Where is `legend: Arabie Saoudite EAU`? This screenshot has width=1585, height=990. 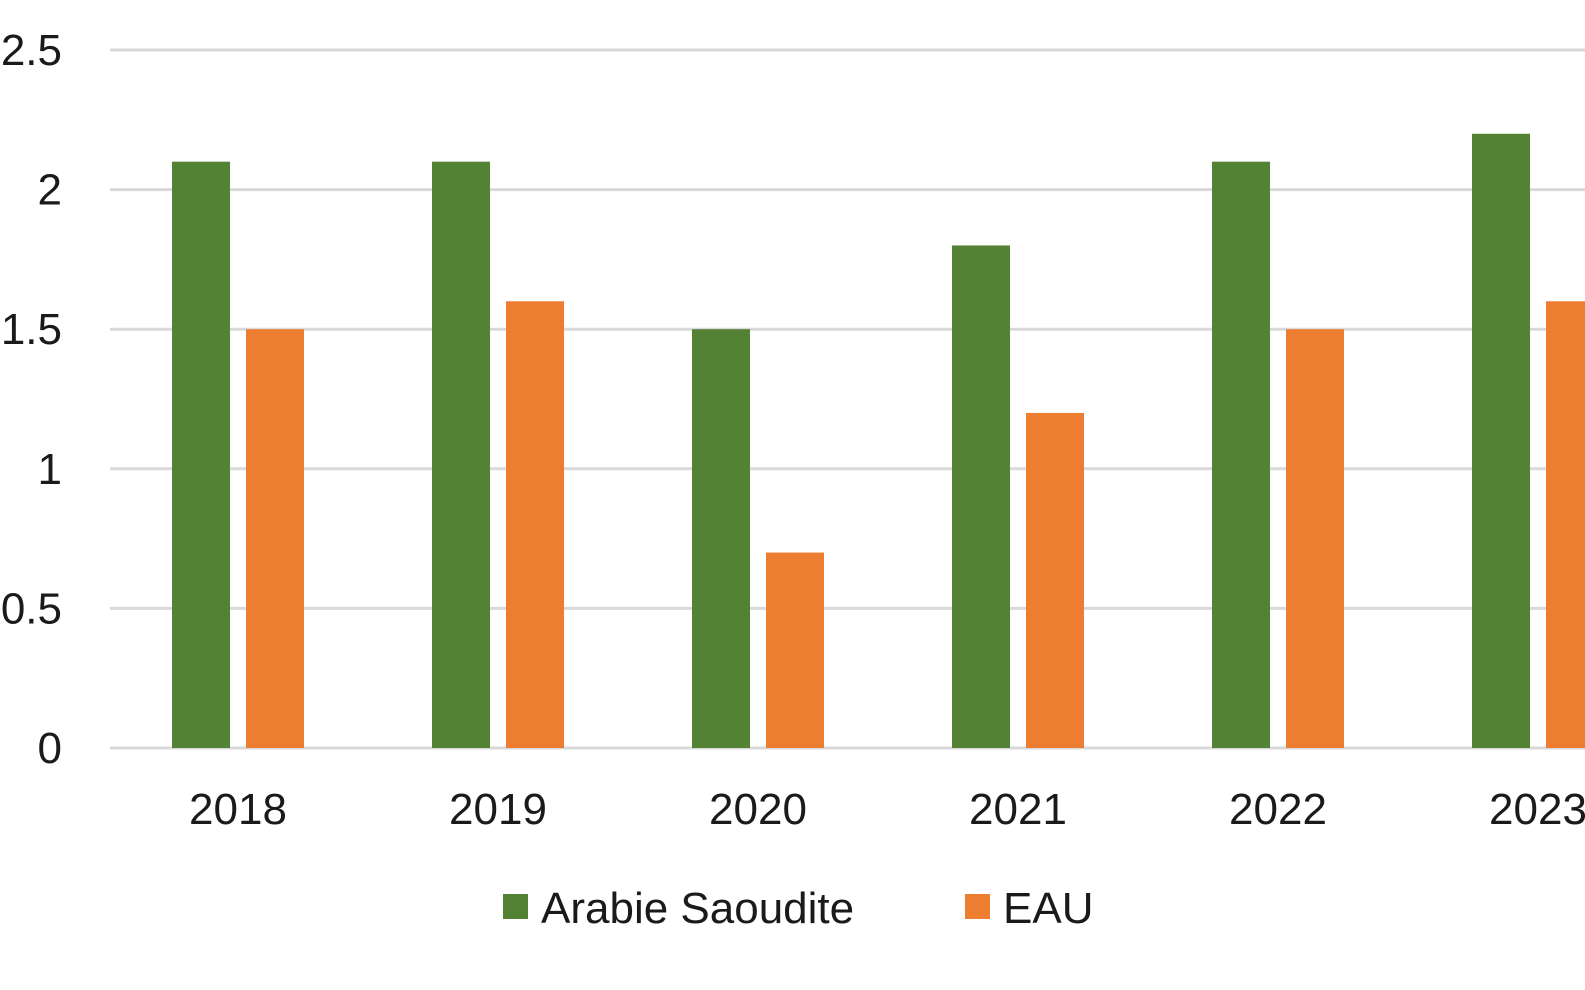 legend: Arabie Saoudite EAU is located at coordinates (798, 908).